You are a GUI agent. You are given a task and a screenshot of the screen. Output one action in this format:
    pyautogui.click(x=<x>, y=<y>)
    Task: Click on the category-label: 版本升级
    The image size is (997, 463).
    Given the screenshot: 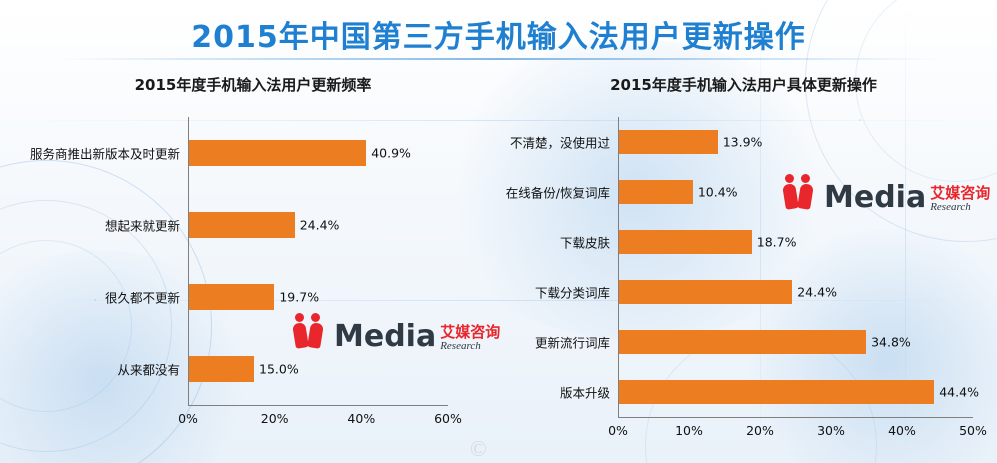 What is the action you would take?
    pyautogui.click(x=584, y=393)
    